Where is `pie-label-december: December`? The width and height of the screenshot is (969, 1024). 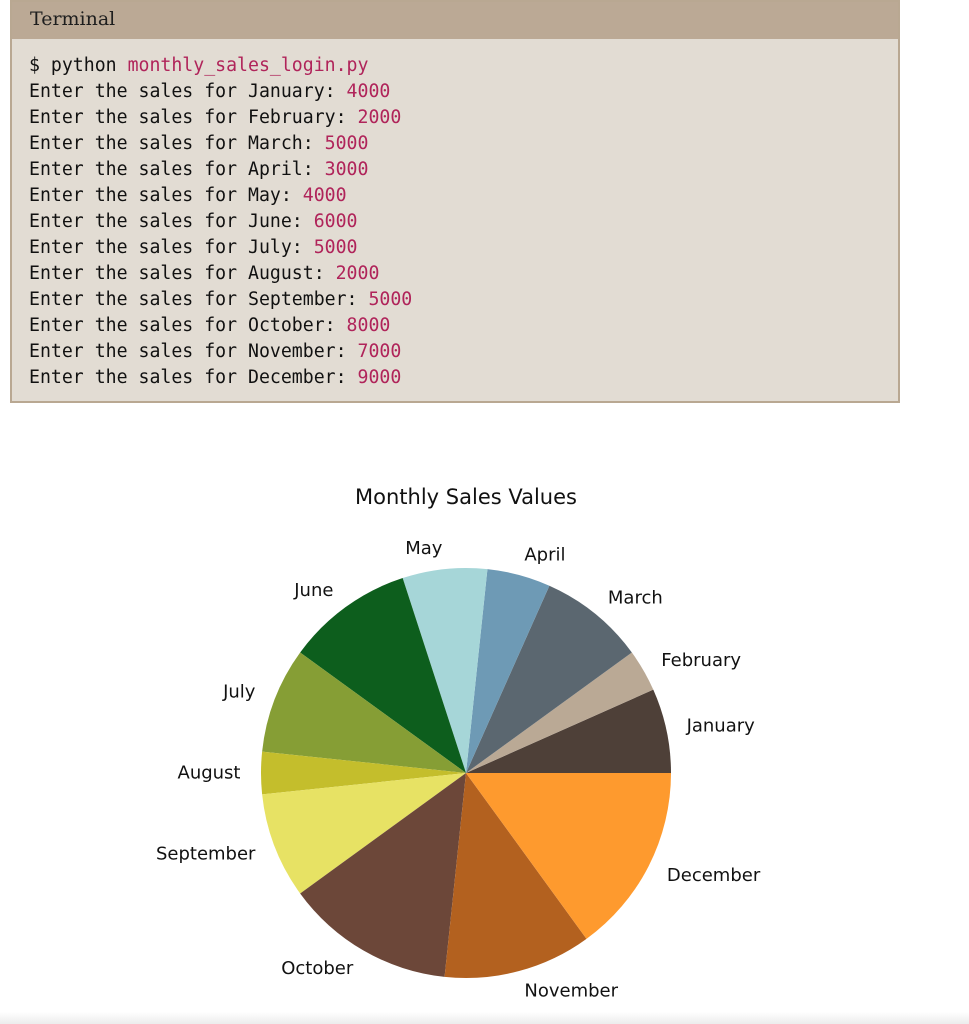 pie-label-december: December is located at coordinates (714, 875).